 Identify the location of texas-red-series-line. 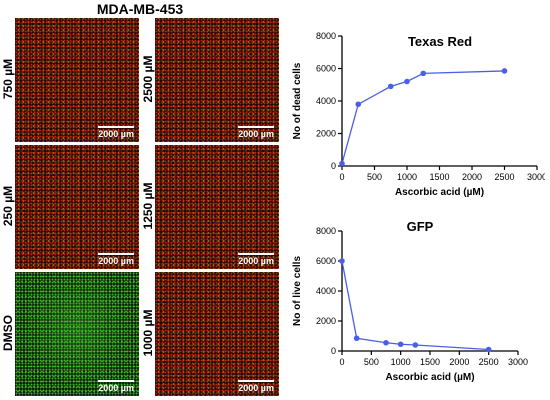
(423, 117).